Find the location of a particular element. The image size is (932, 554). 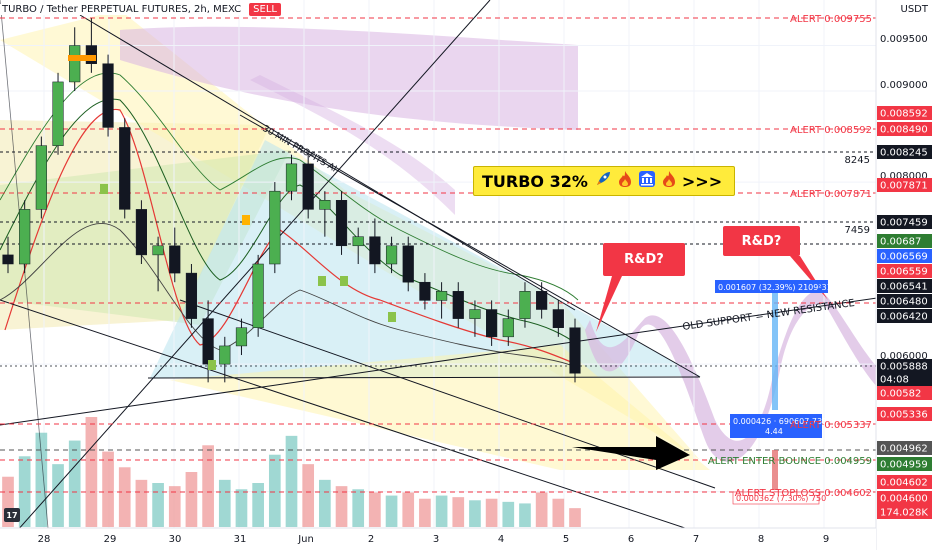

time-tick: 7 is located at coordinates (696, 539).